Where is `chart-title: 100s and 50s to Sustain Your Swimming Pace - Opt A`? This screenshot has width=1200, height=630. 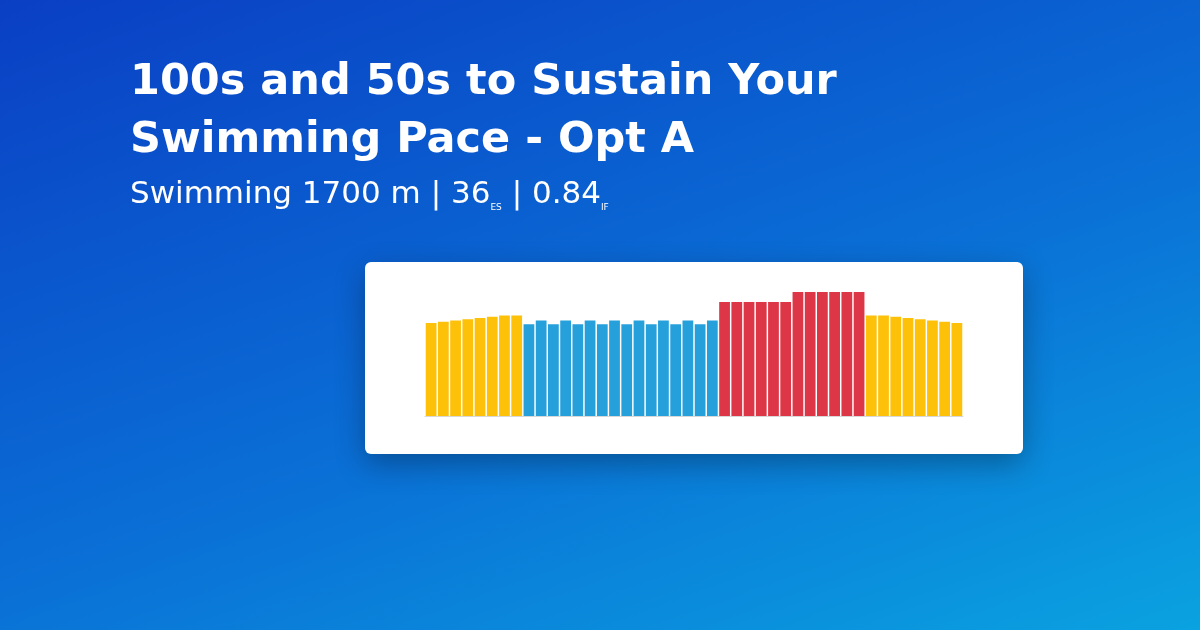 chart-title: 100s and 50s to Sustain Your Swimming Pace - Opt A is located at coordinates (484, 108).